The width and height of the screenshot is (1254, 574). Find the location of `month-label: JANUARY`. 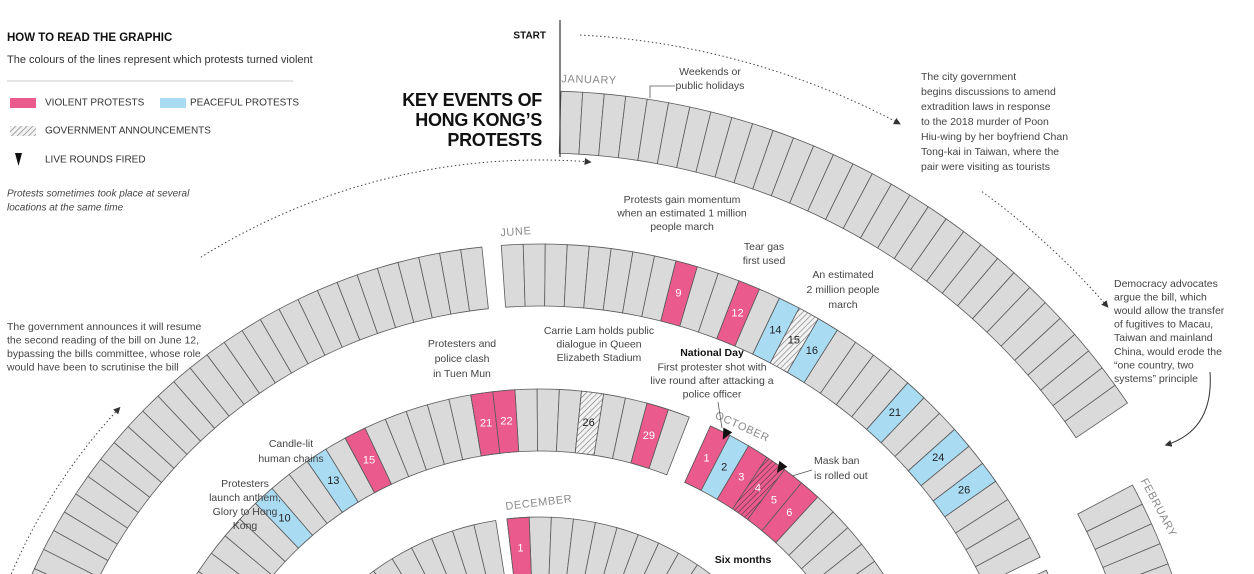

month-label: JANUARY is located at coordinates (589, 80).